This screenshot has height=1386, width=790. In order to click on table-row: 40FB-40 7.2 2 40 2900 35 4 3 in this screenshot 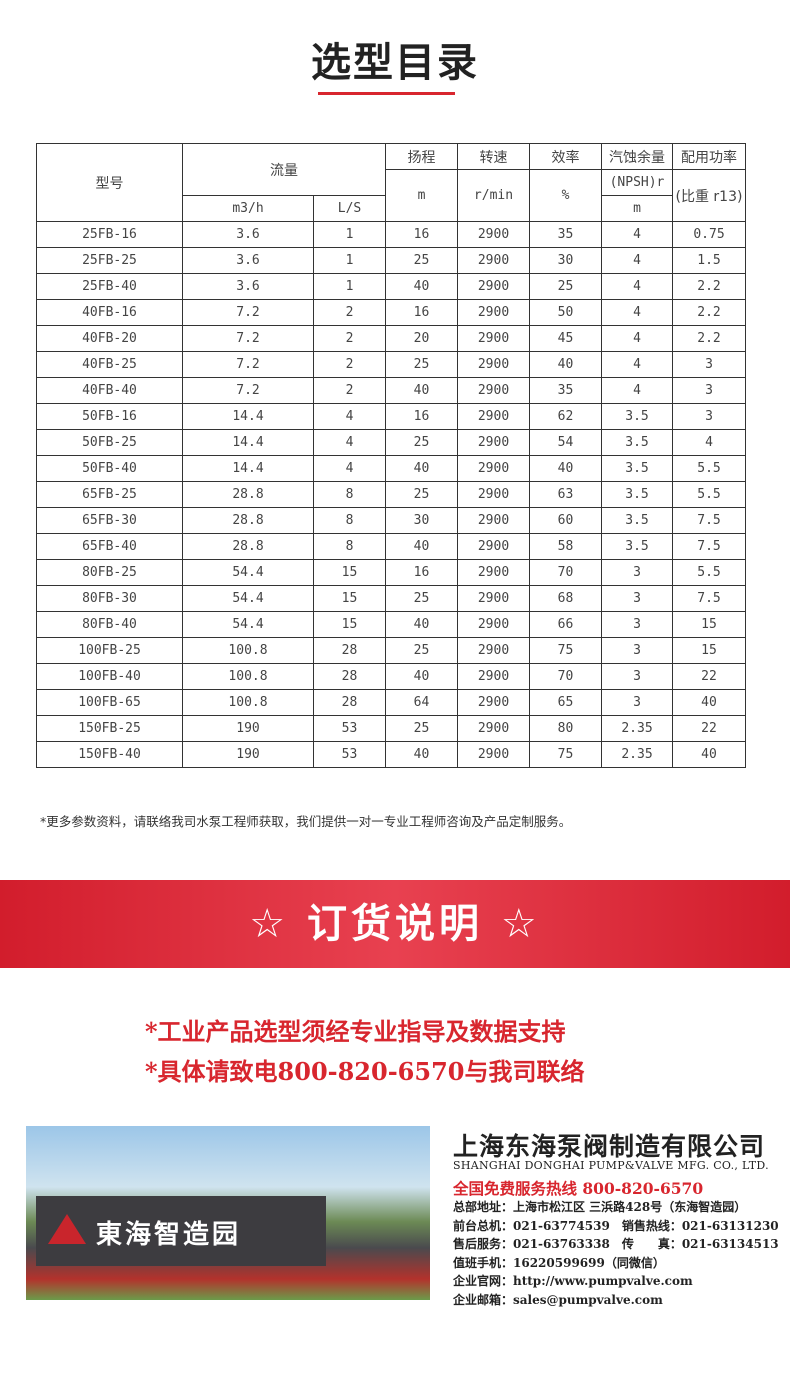, I will do `click(391, 390)`.